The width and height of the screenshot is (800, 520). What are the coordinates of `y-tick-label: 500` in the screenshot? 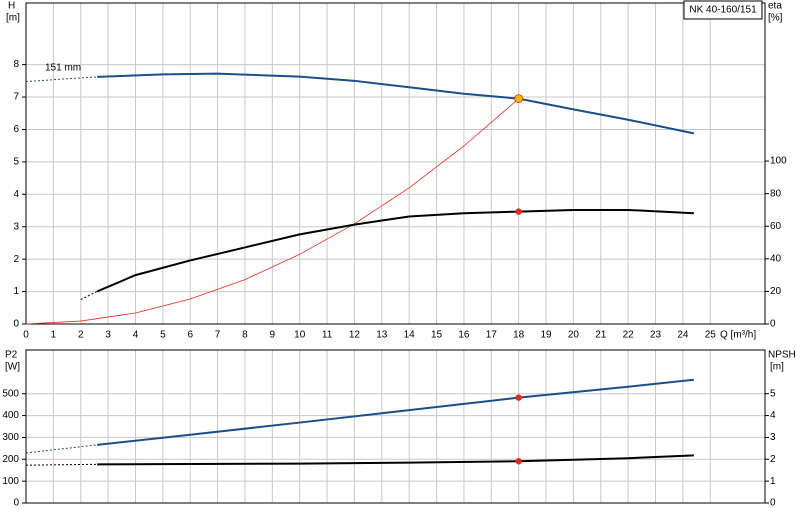 It's located at (10, 393).